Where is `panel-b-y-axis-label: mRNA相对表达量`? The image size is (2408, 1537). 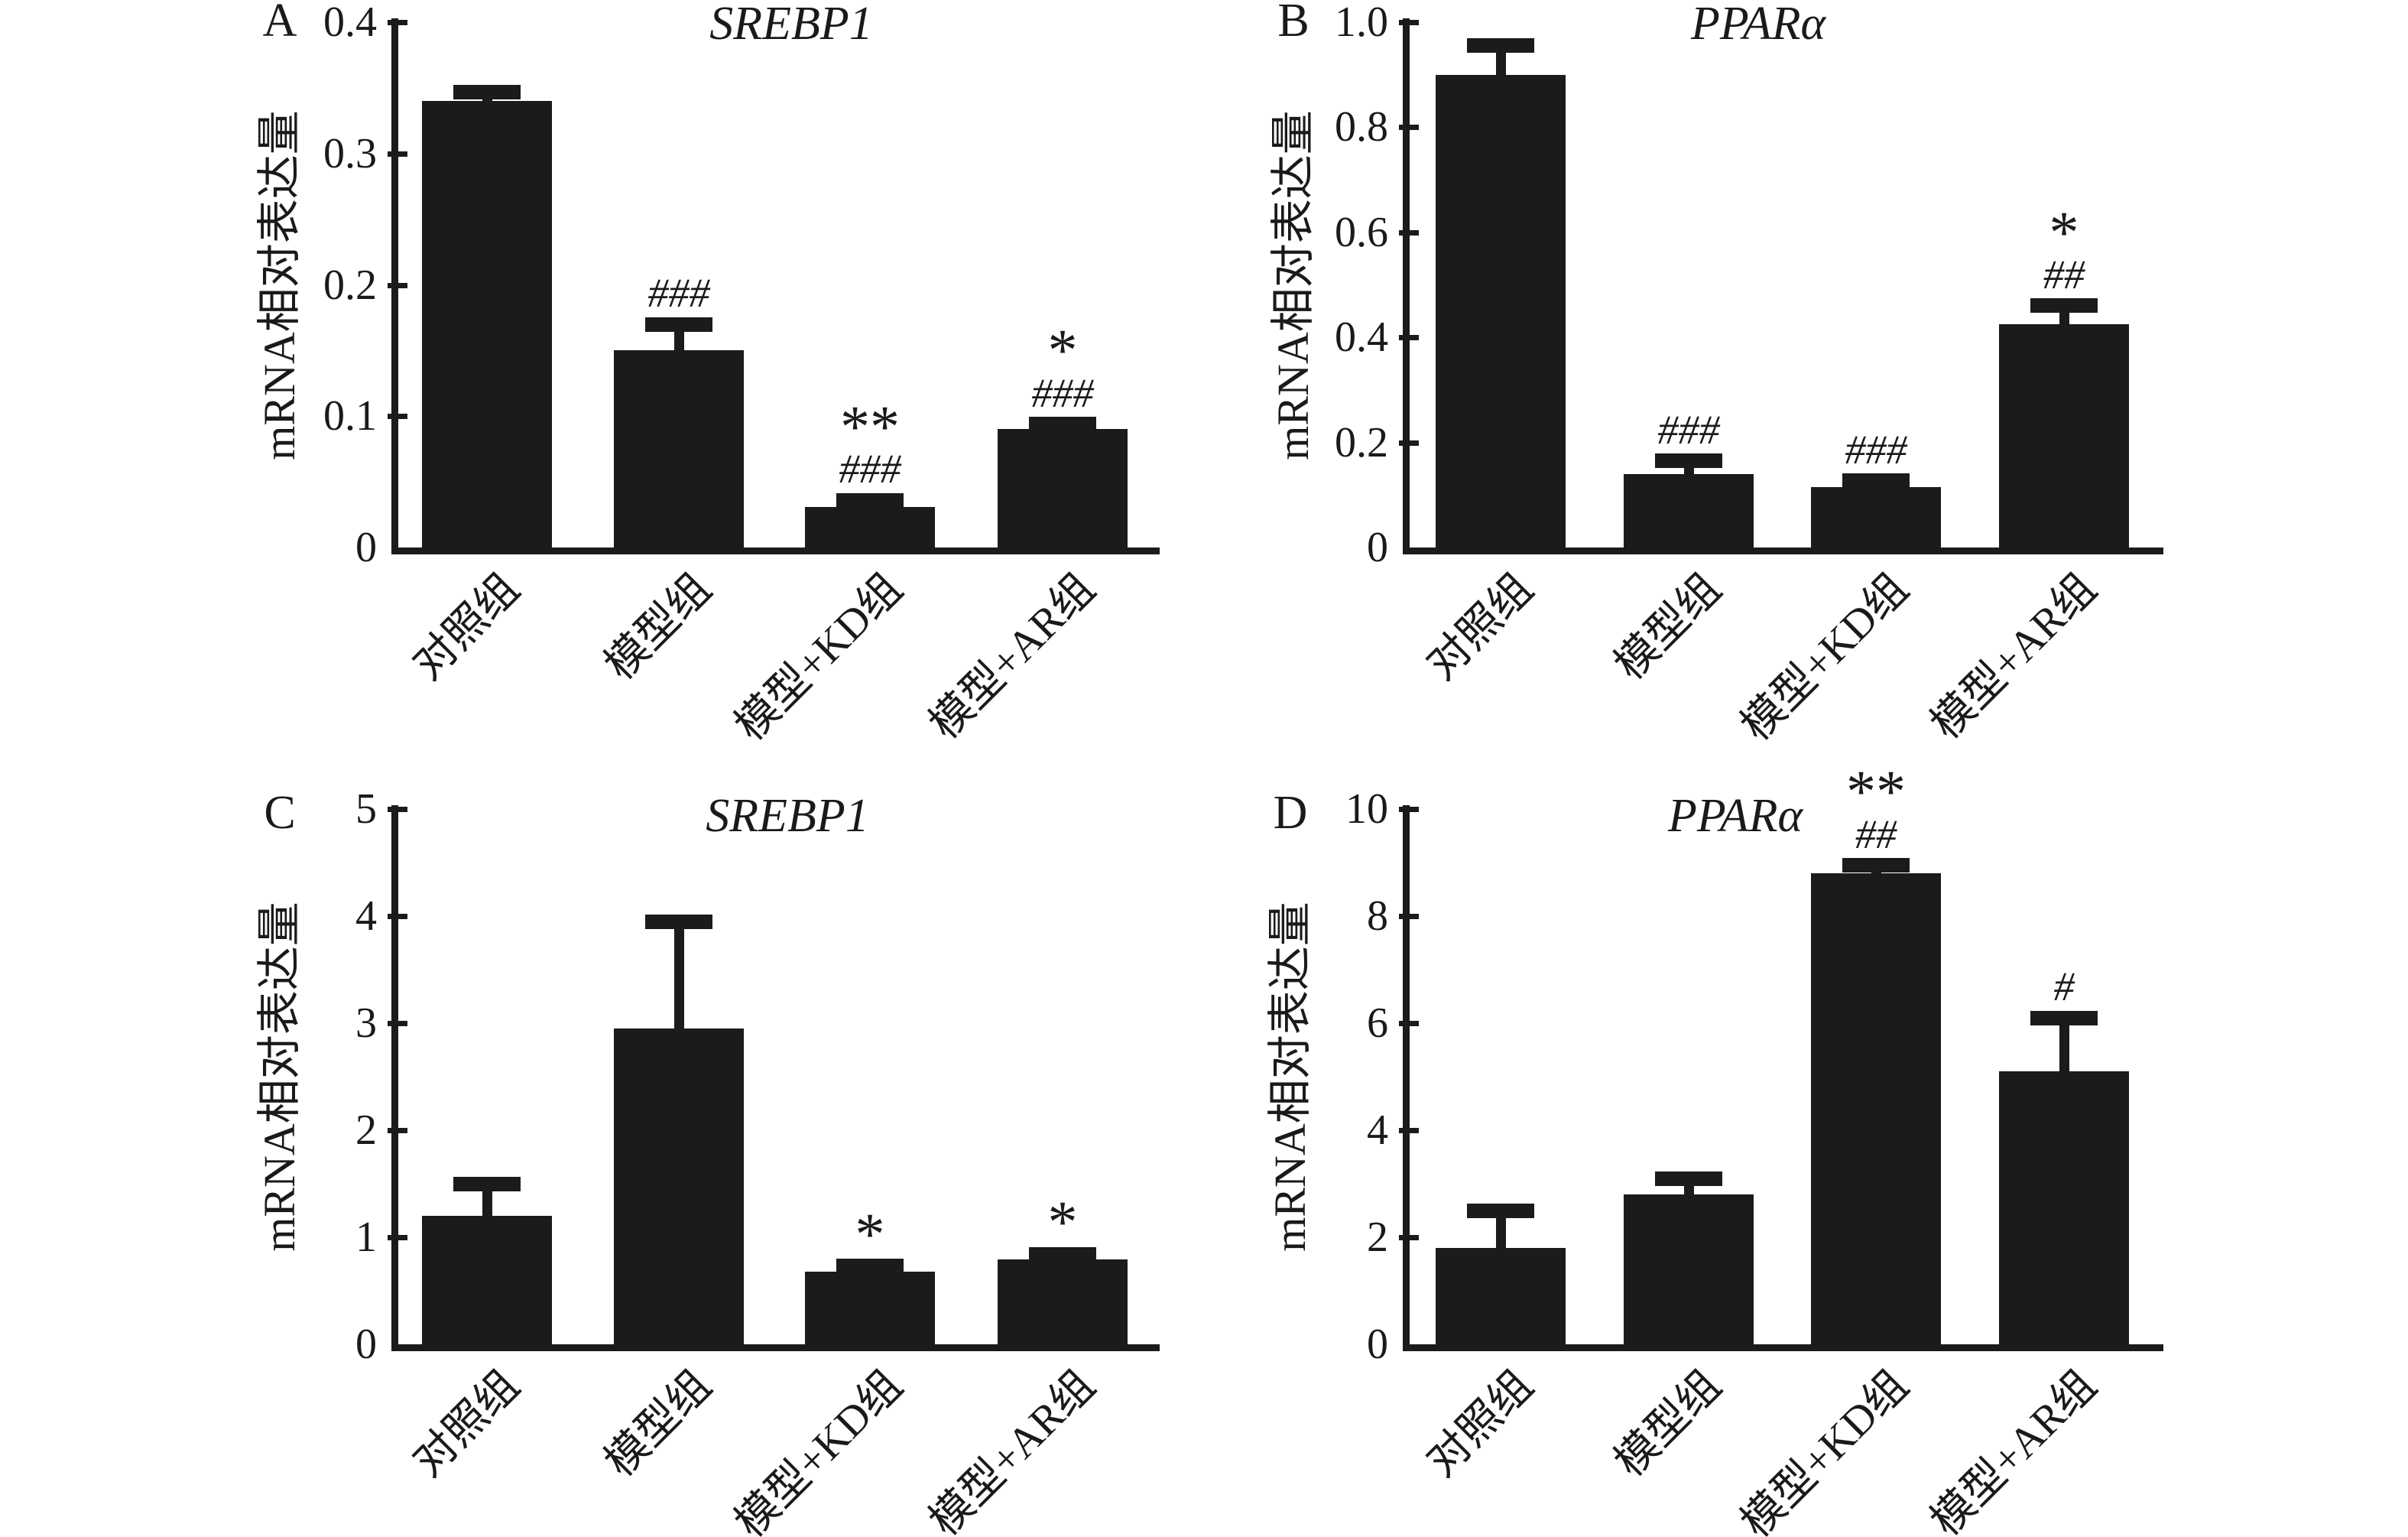
panel-b-y-axis-label: mRNA相对表达量 is located at coordinates (1293, 284).